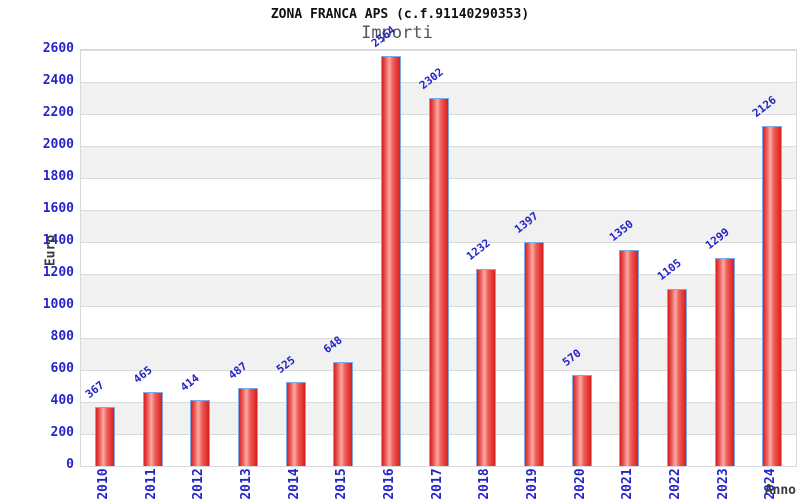  I want to click on y-tick-label: 600, so click(62, 368).